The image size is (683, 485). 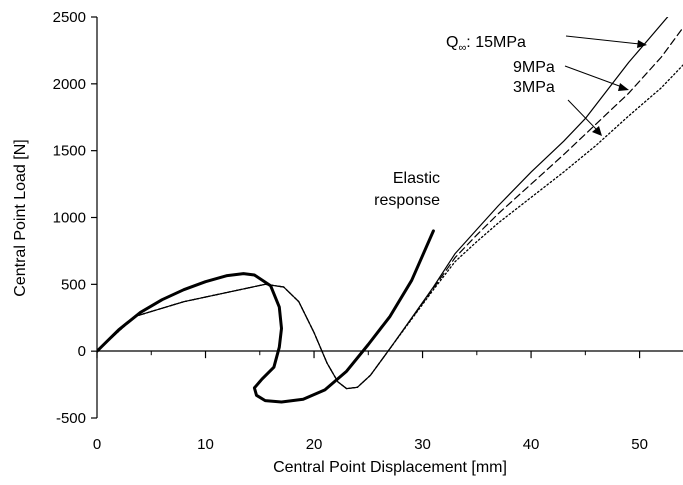 What do you see at coordinates (642, 44) in the screenshot?
I see `arrow-15mpa-head` at bounding box center [642, 44].